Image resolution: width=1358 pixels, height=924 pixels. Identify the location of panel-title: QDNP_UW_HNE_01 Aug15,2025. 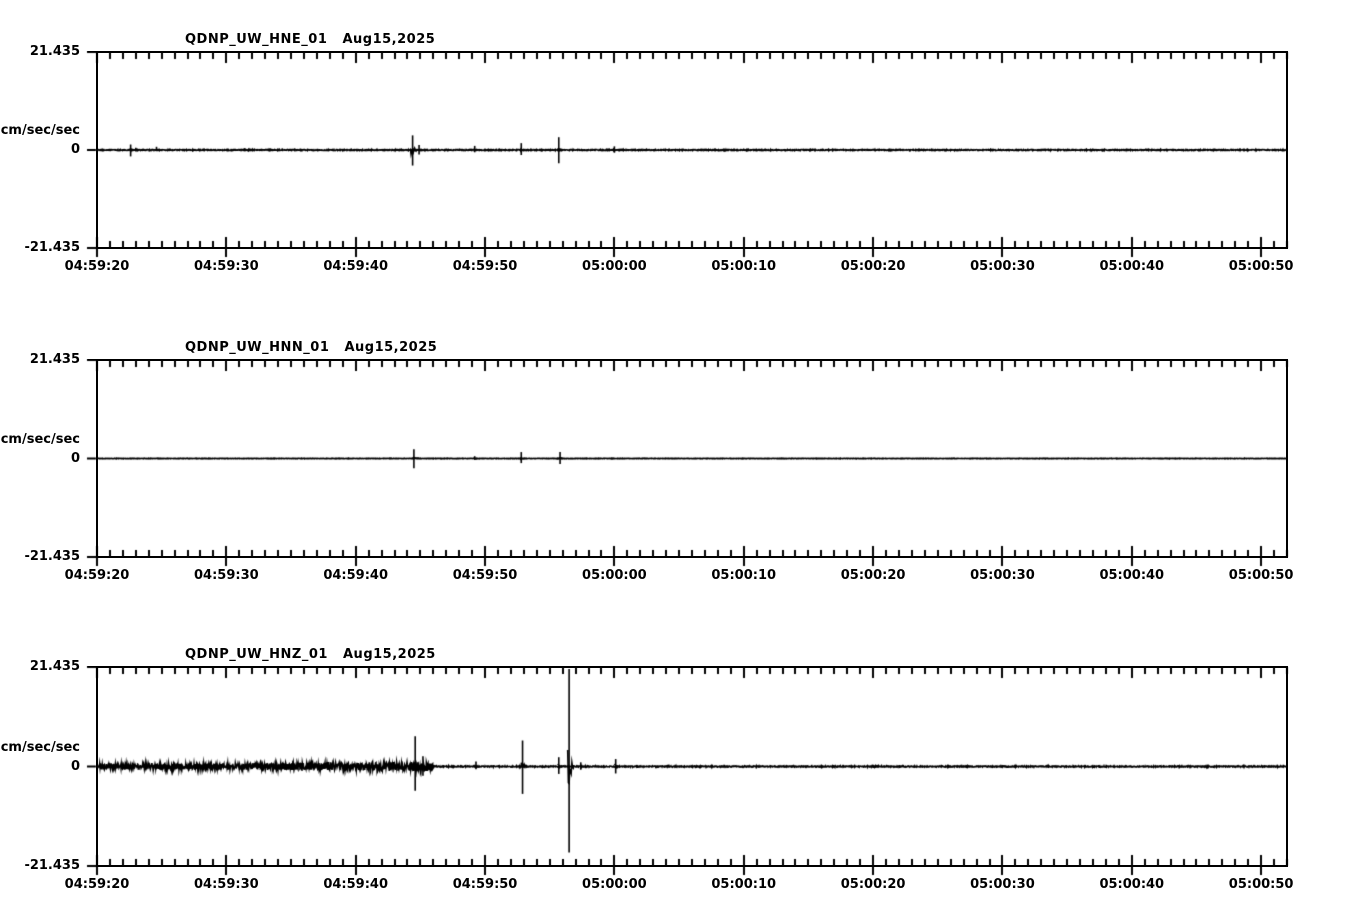
(310, 39).